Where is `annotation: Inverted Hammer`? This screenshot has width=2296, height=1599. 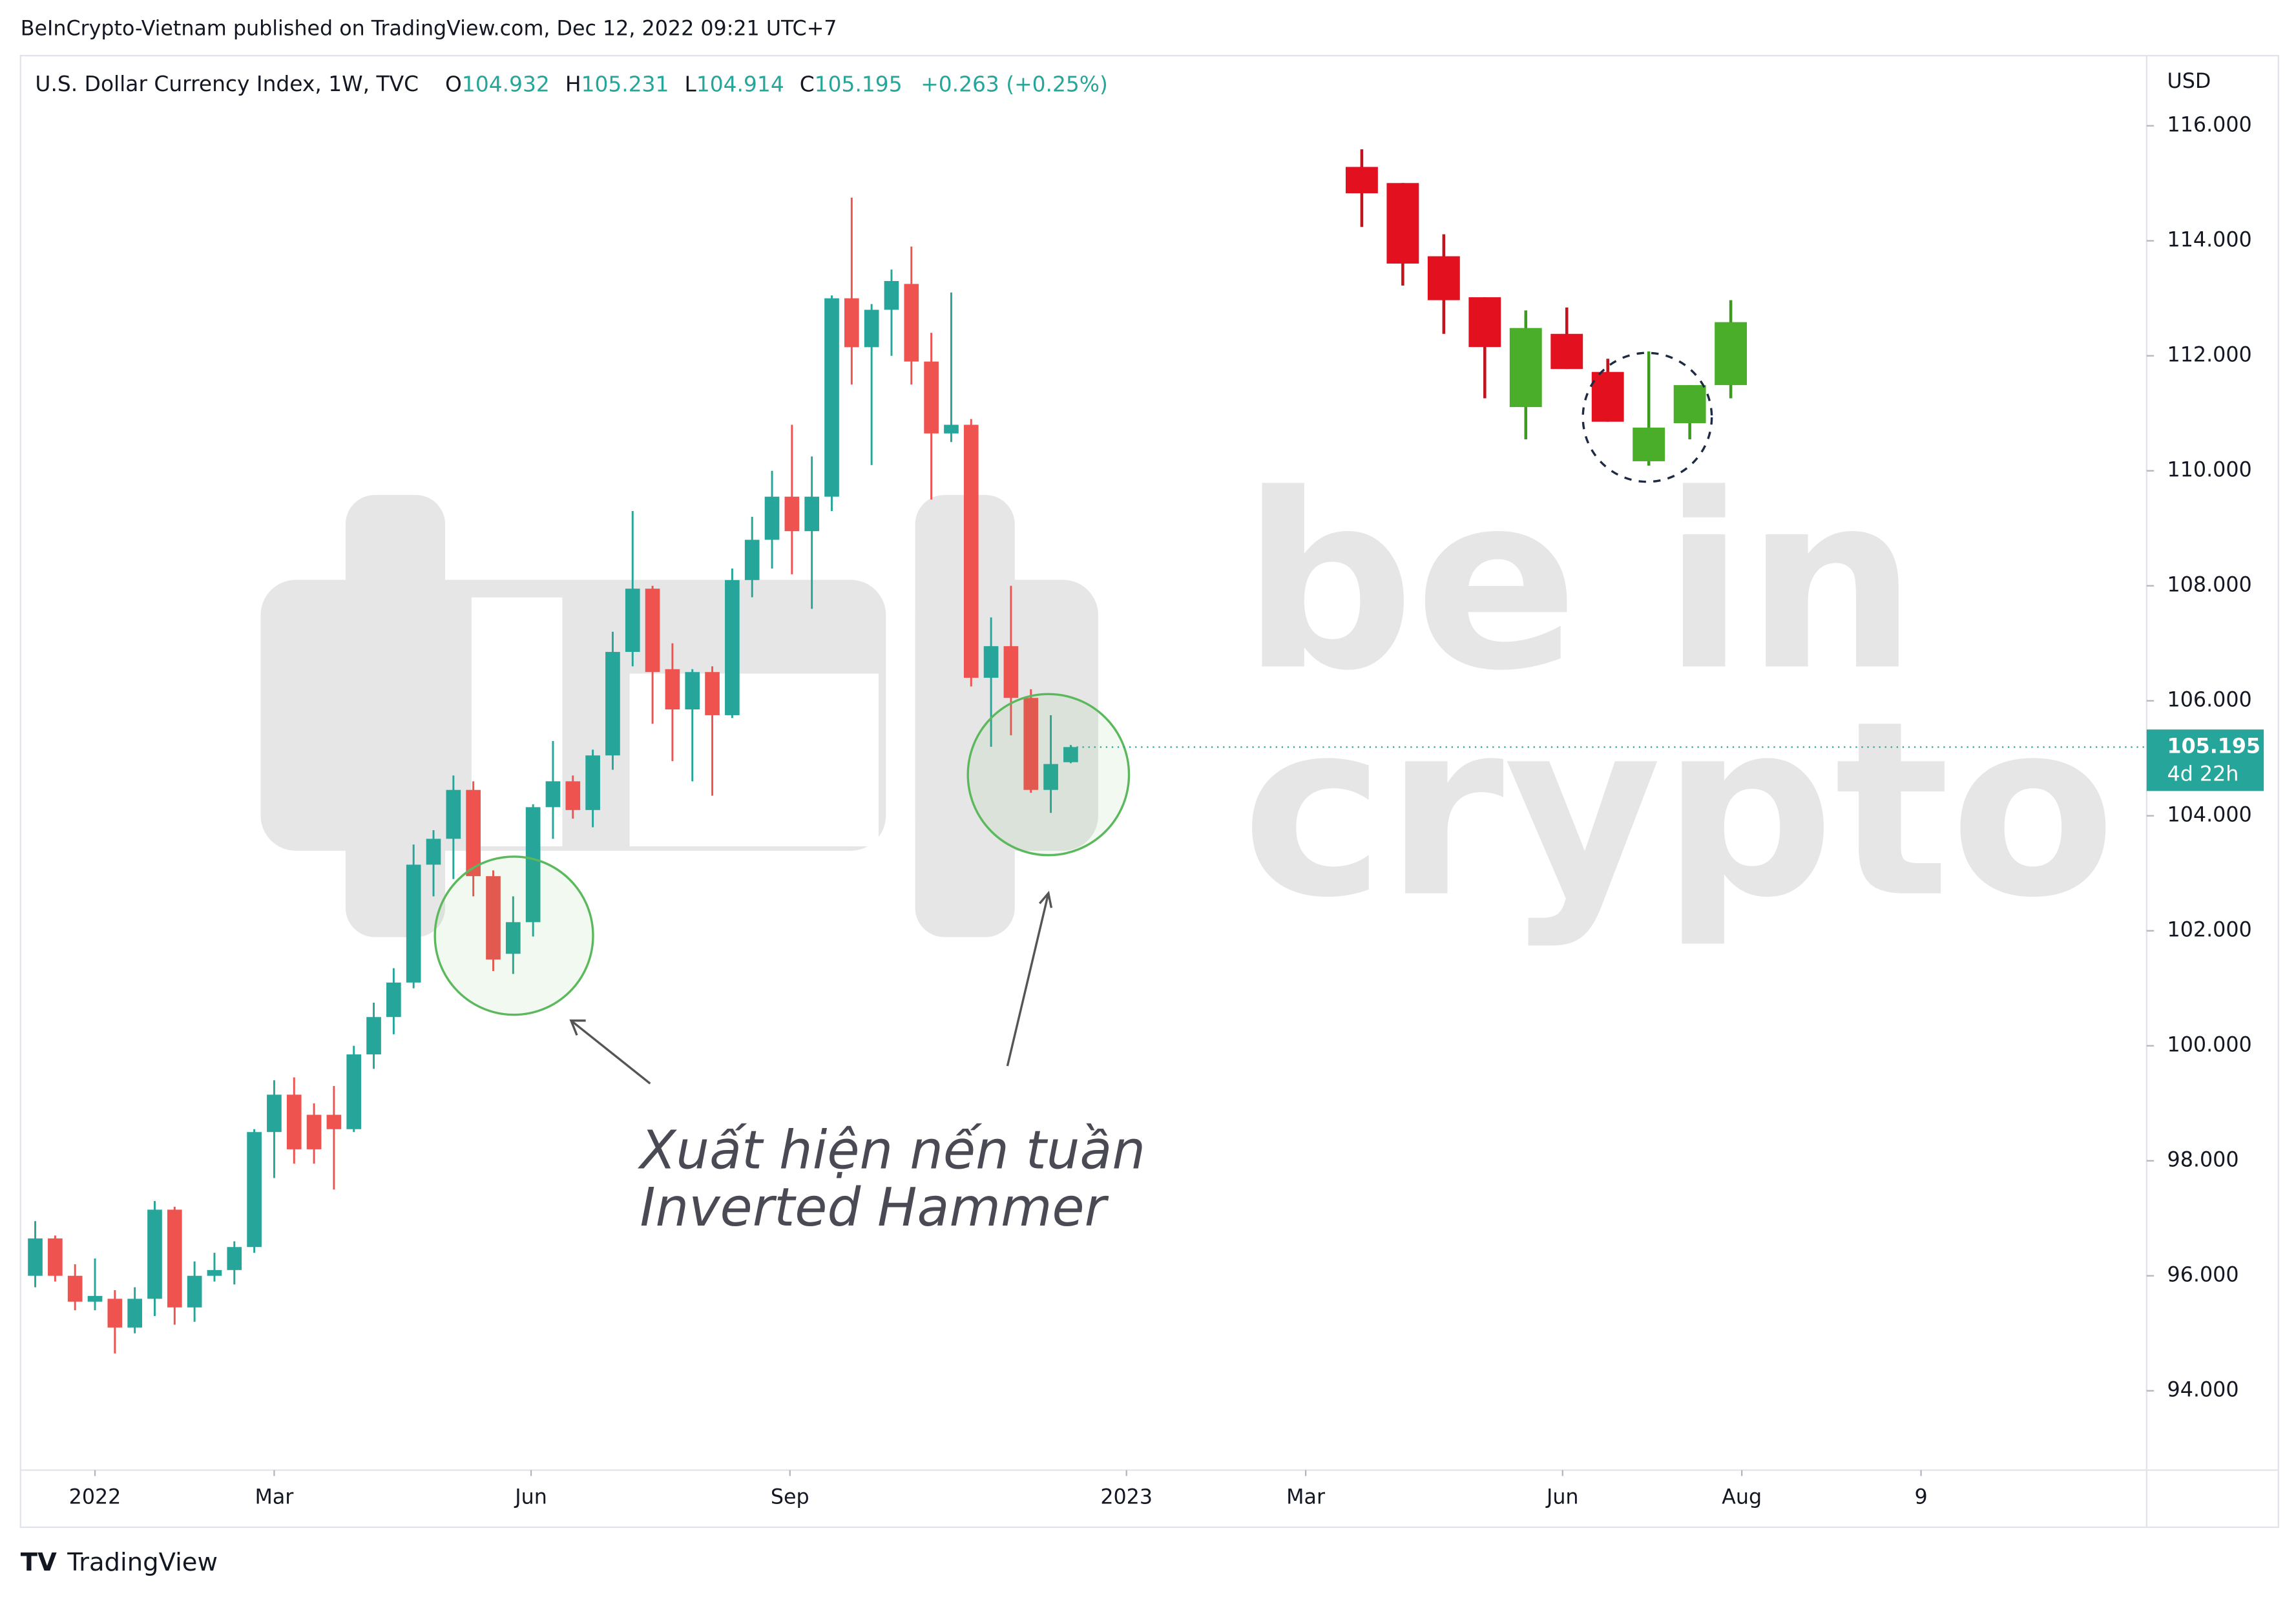
annotation: Inverted Hammer is located at coordinates (875, 1207).